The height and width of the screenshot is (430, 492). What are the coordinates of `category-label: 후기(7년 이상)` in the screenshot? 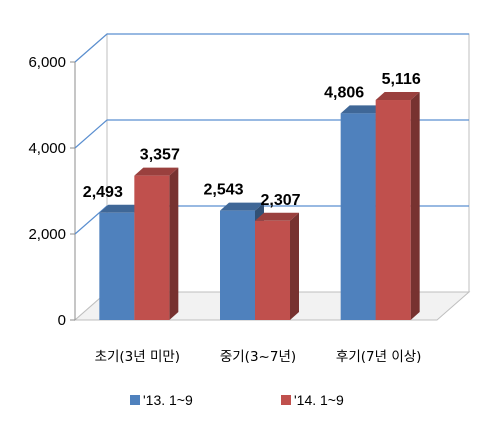 It's located at (379, 357).